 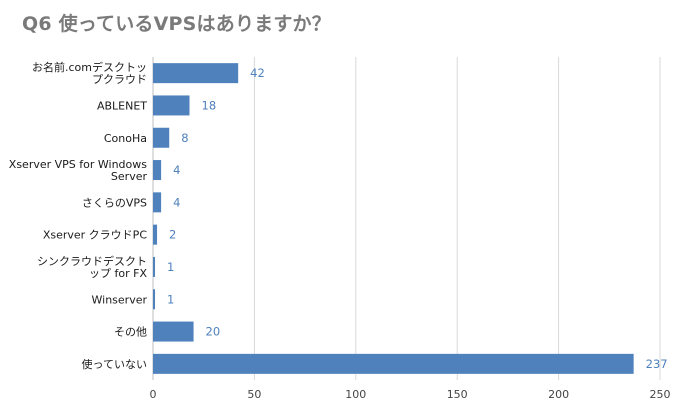 What do you see at coordinates (254, 394) in the screenshot?
I see `x-tick-label: 50` at bounding box center [254, 394].